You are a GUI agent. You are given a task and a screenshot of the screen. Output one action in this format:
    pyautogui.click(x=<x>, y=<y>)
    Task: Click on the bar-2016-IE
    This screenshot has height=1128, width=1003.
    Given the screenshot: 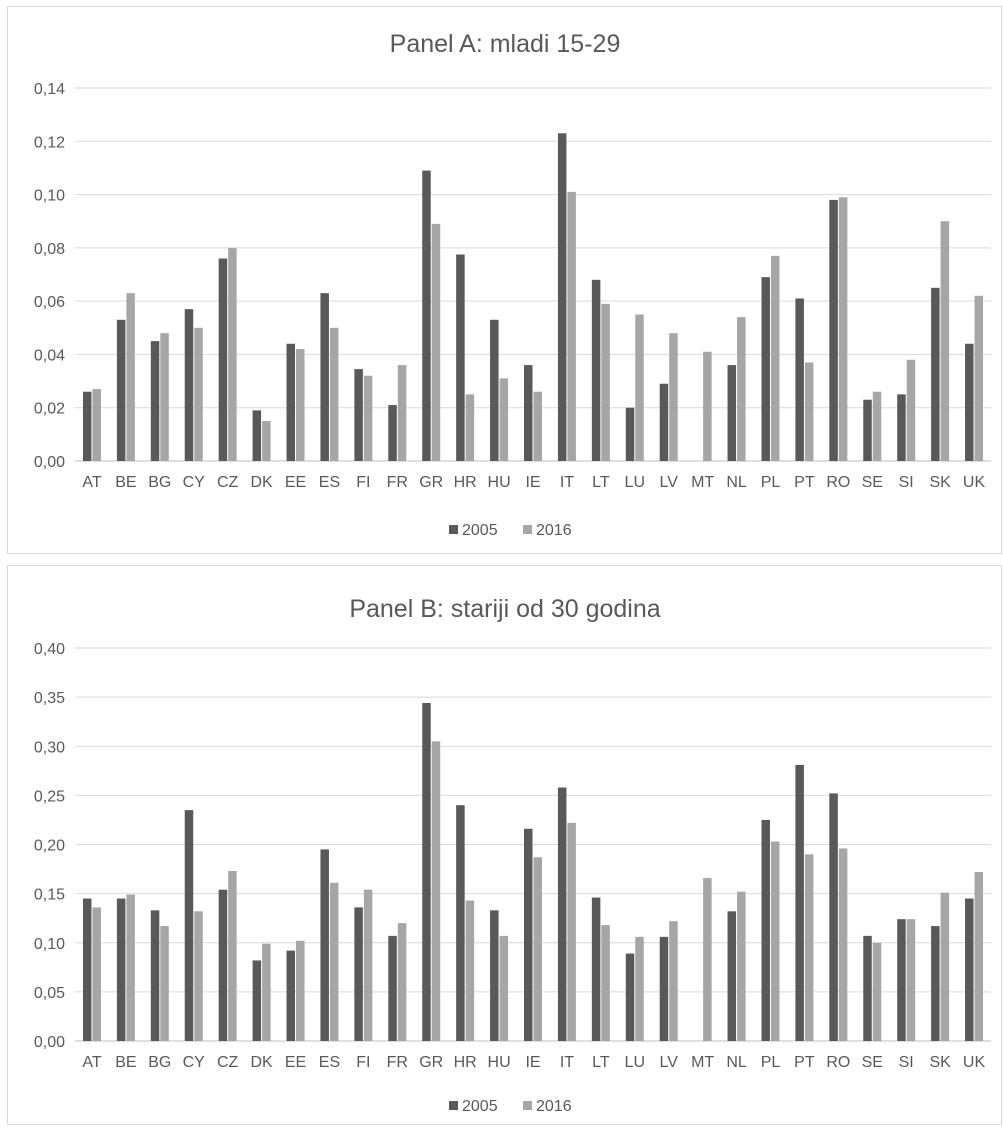 What is the action you would take?
    pyautogui.click(x=537, y=949)
    